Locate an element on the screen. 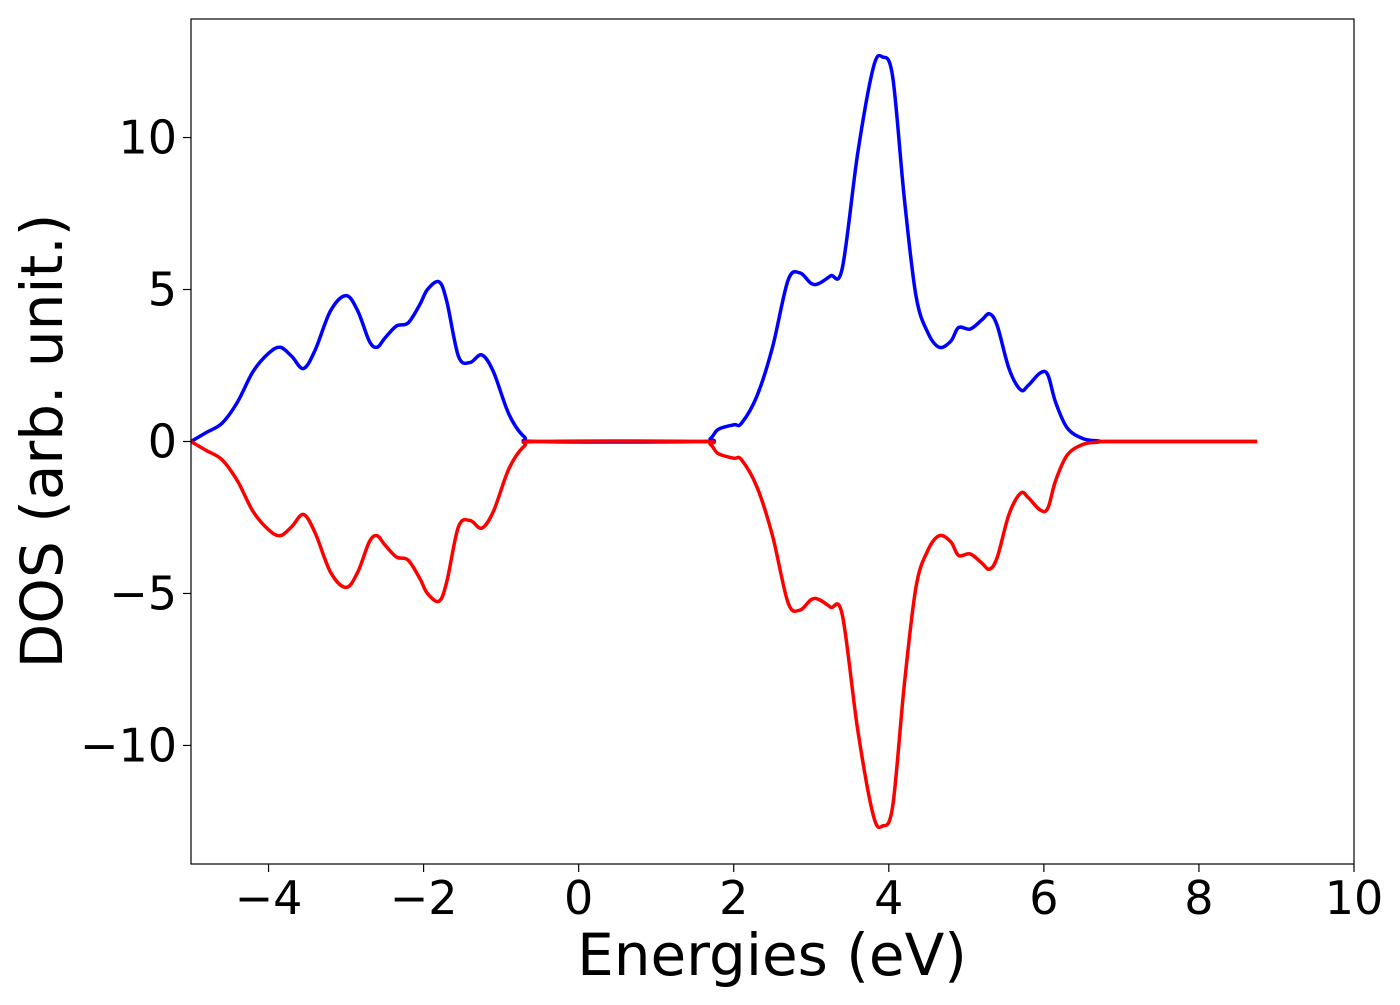 This screenshot has height=1005, width=1400. x-tick-label: 4 is located at coordinates (888, 898).